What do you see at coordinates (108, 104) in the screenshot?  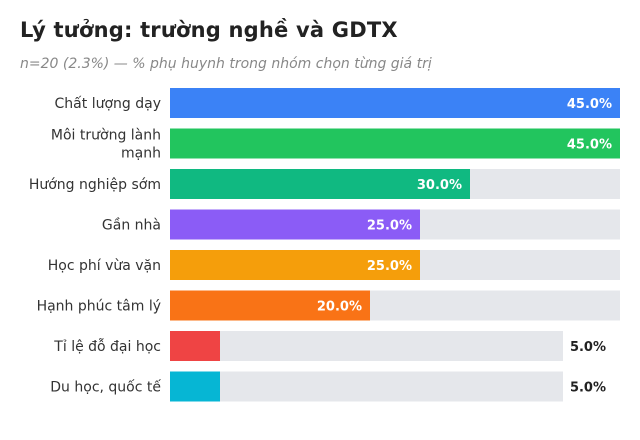 I see `category-label: Chất lượng dạy` at bounding box center [108, 104].